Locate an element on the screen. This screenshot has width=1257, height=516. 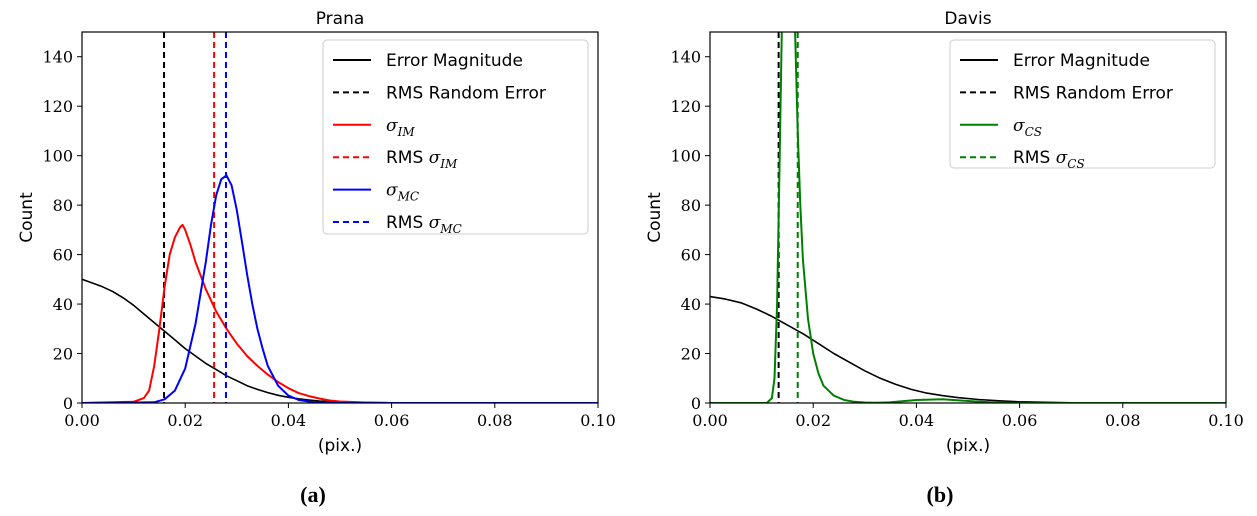
legend-label: σIM is located at coordinates (400, 127).